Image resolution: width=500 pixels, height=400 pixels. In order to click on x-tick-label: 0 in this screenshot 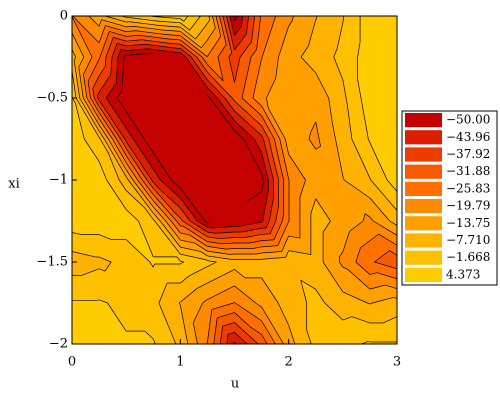, I will do `click(72, 362)`.